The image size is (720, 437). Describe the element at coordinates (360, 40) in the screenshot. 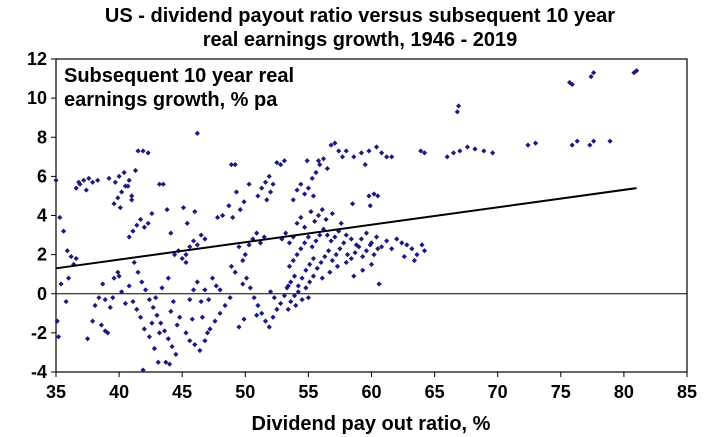

I see `chart-title-line-2: real earnings growth, 1946 - 2019` at that location.